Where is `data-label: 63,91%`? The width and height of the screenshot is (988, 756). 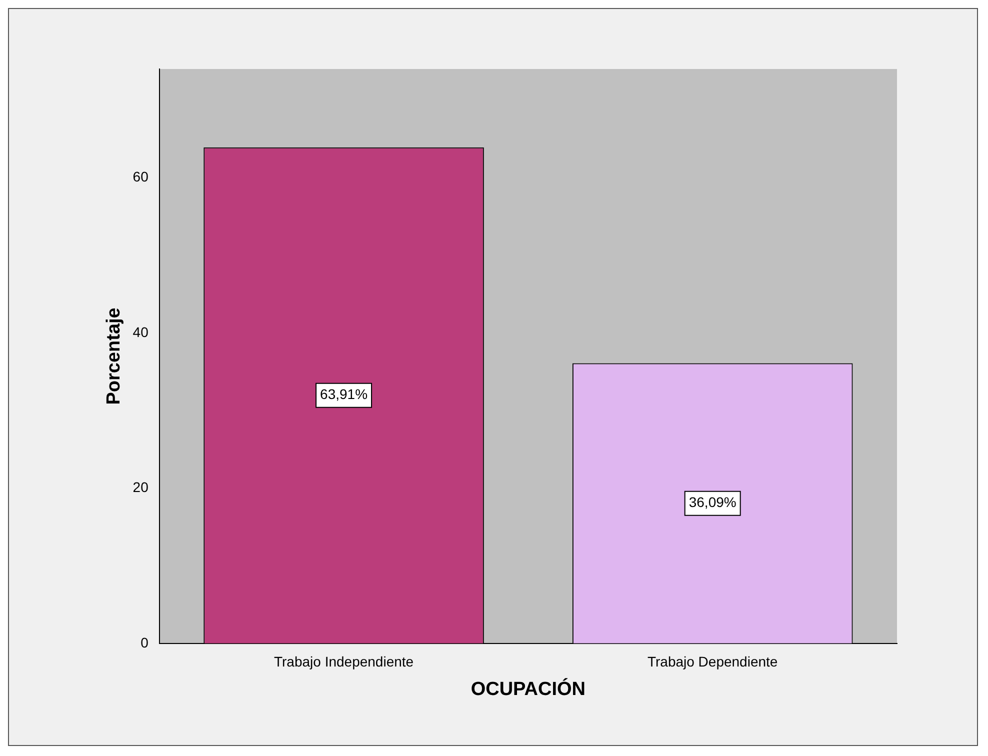 data-label: 63,91% is located at coordinates (344, 394).